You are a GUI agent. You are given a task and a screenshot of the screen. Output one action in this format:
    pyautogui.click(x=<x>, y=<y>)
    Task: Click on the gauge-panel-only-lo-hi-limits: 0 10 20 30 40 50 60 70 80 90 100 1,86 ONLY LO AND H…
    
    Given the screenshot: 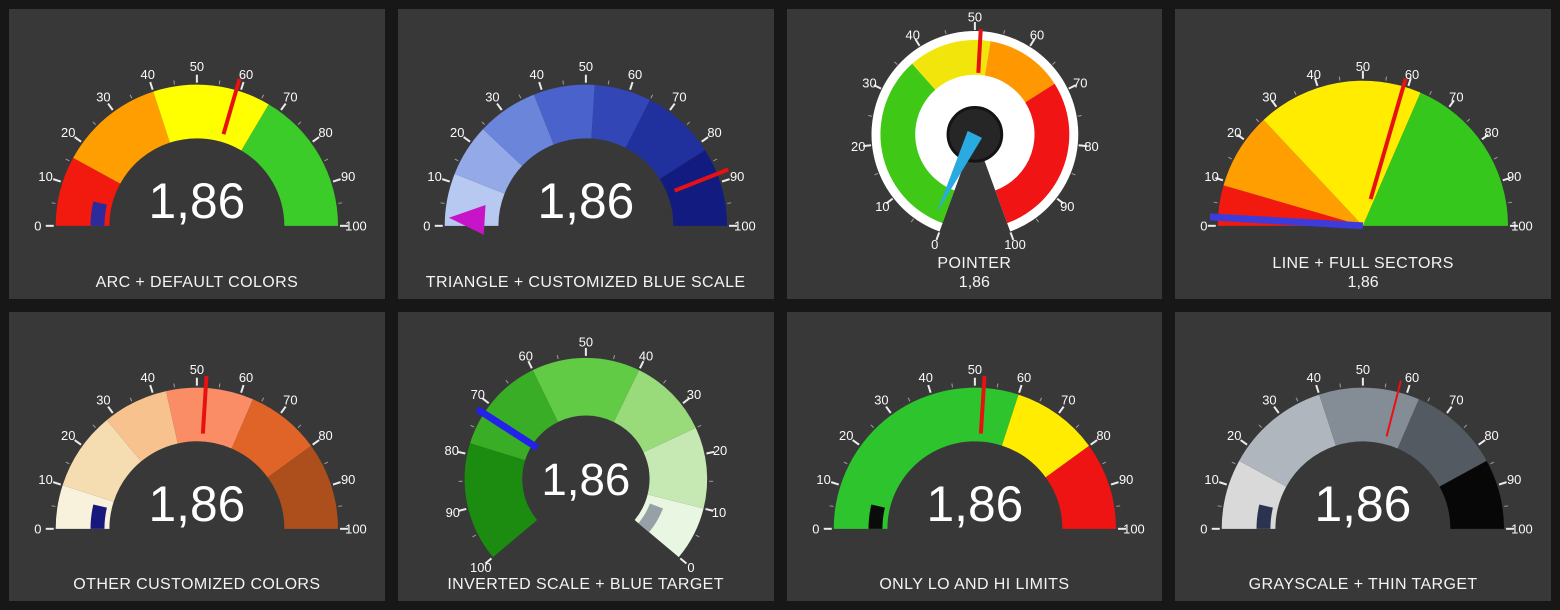 What is the action you would take?
    pyautogui.click(x=974, y=456)
    